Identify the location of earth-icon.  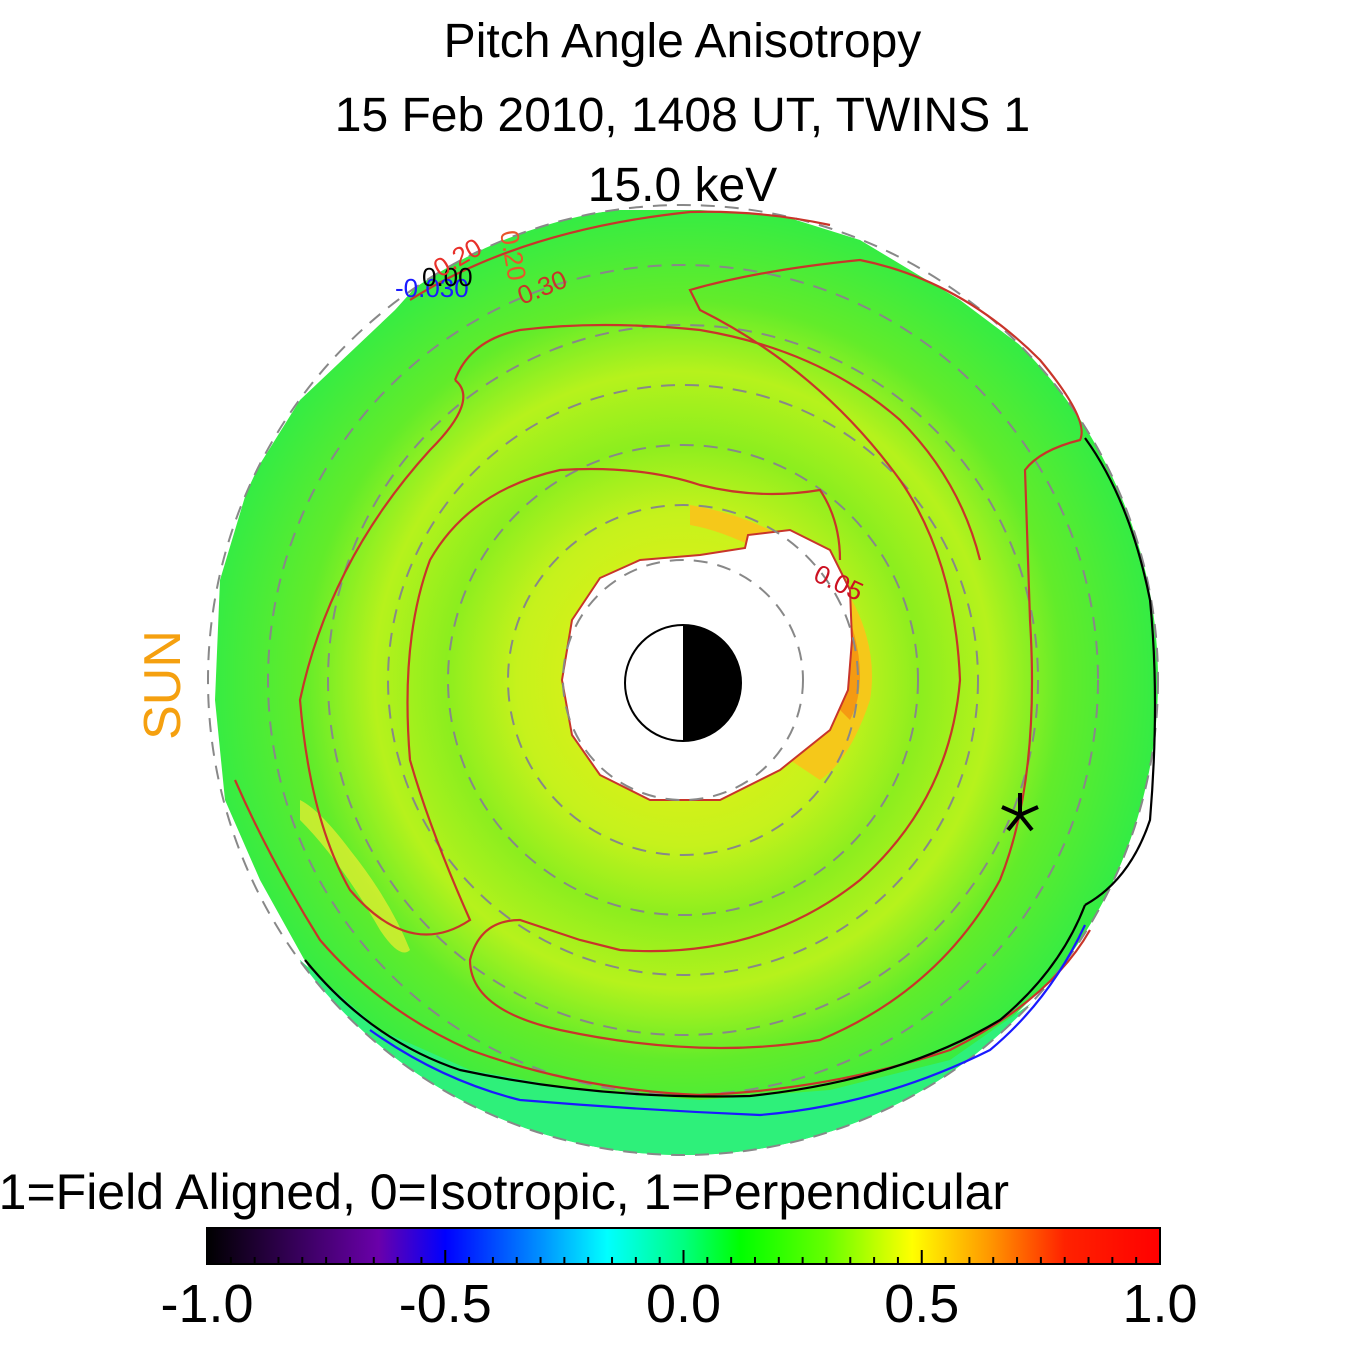
(683, 683).